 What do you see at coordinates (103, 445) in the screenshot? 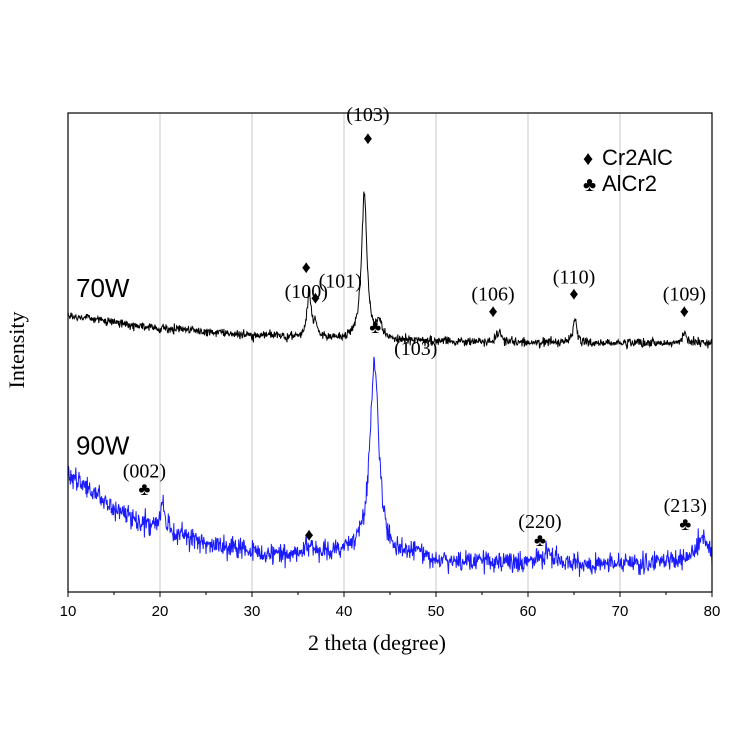
I see `series-label-90W: 90W` at bounding box center [103, 445].